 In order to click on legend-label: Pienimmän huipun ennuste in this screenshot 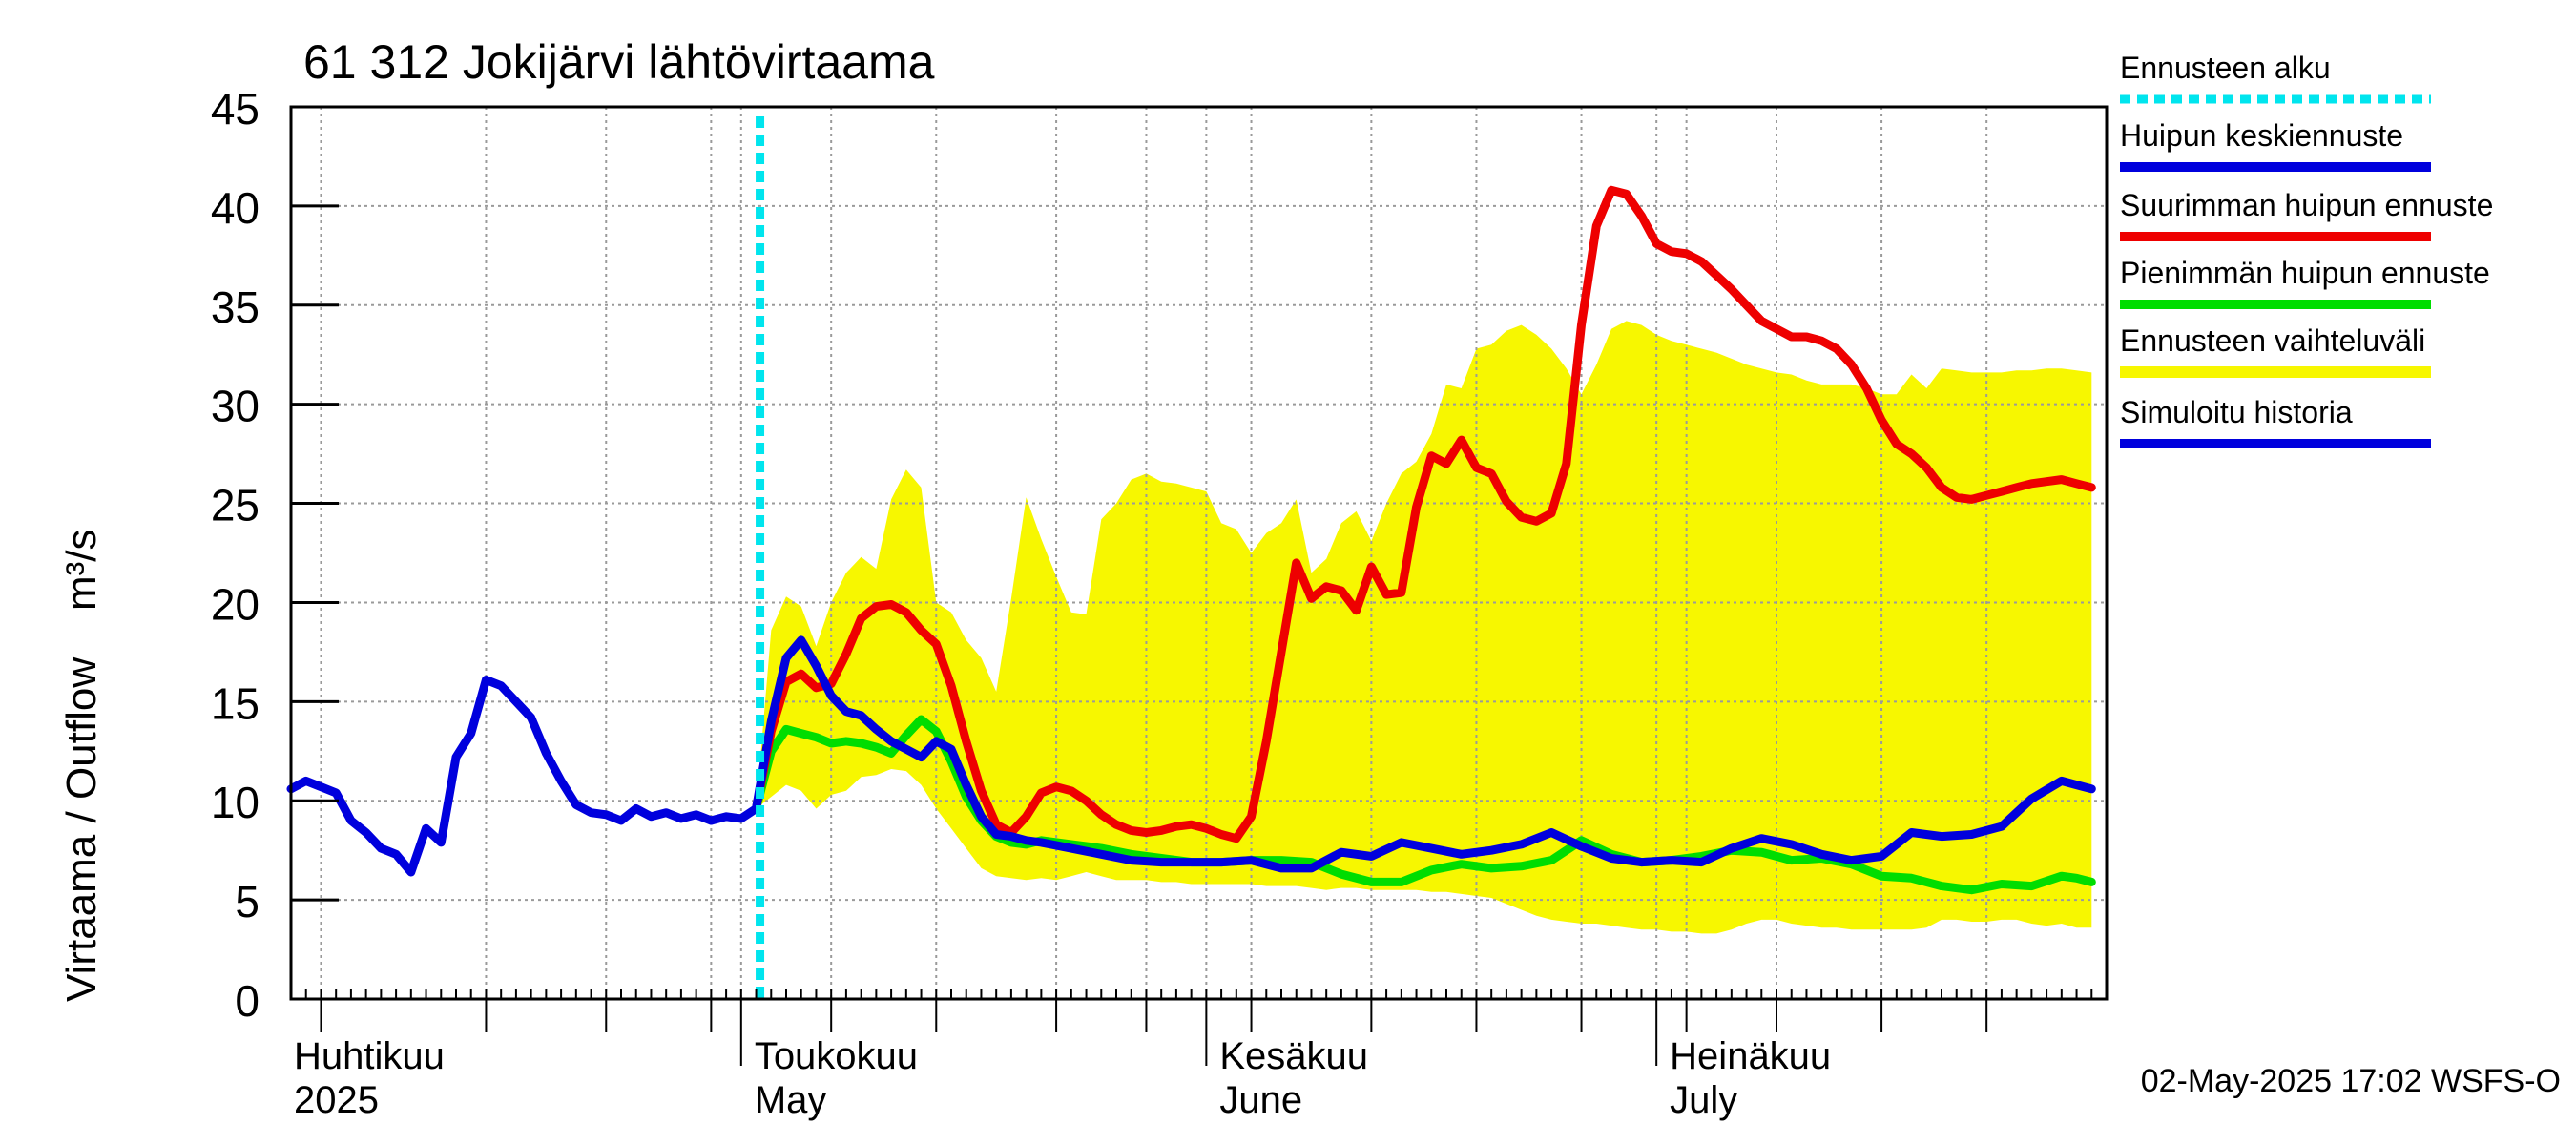, I will do `click(2305, 273)`.